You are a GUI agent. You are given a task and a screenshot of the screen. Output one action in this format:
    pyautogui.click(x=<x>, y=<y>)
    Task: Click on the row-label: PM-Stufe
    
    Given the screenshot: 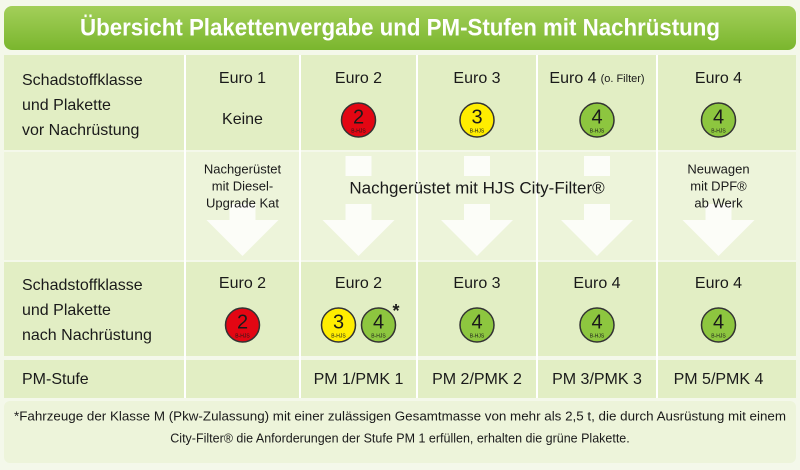 What is the action you would take?
    pyautogui.click(x=55, y=379)
    